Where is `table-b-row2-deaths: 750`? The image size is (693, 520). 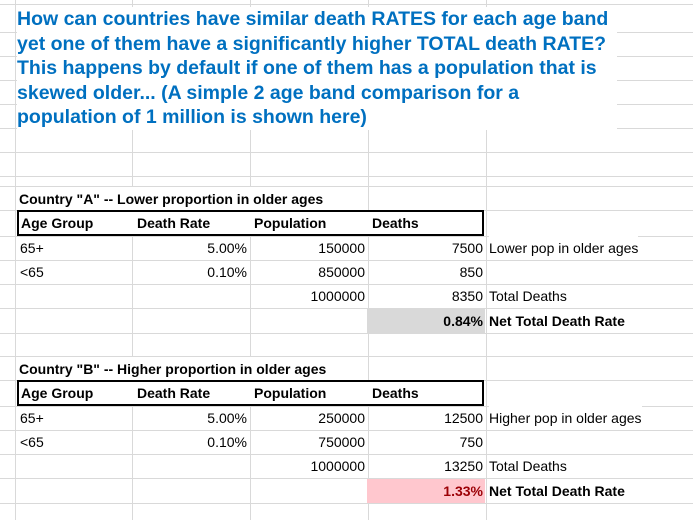
table-b-row2-deaths: 750 is located at coordinates (471, 442).